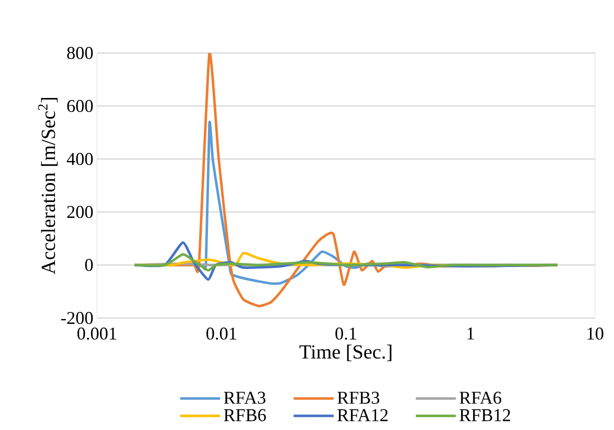 The height and width of the screenshot is (430, 614). I want to click on legend-label: RFB3, so click(358, 398).